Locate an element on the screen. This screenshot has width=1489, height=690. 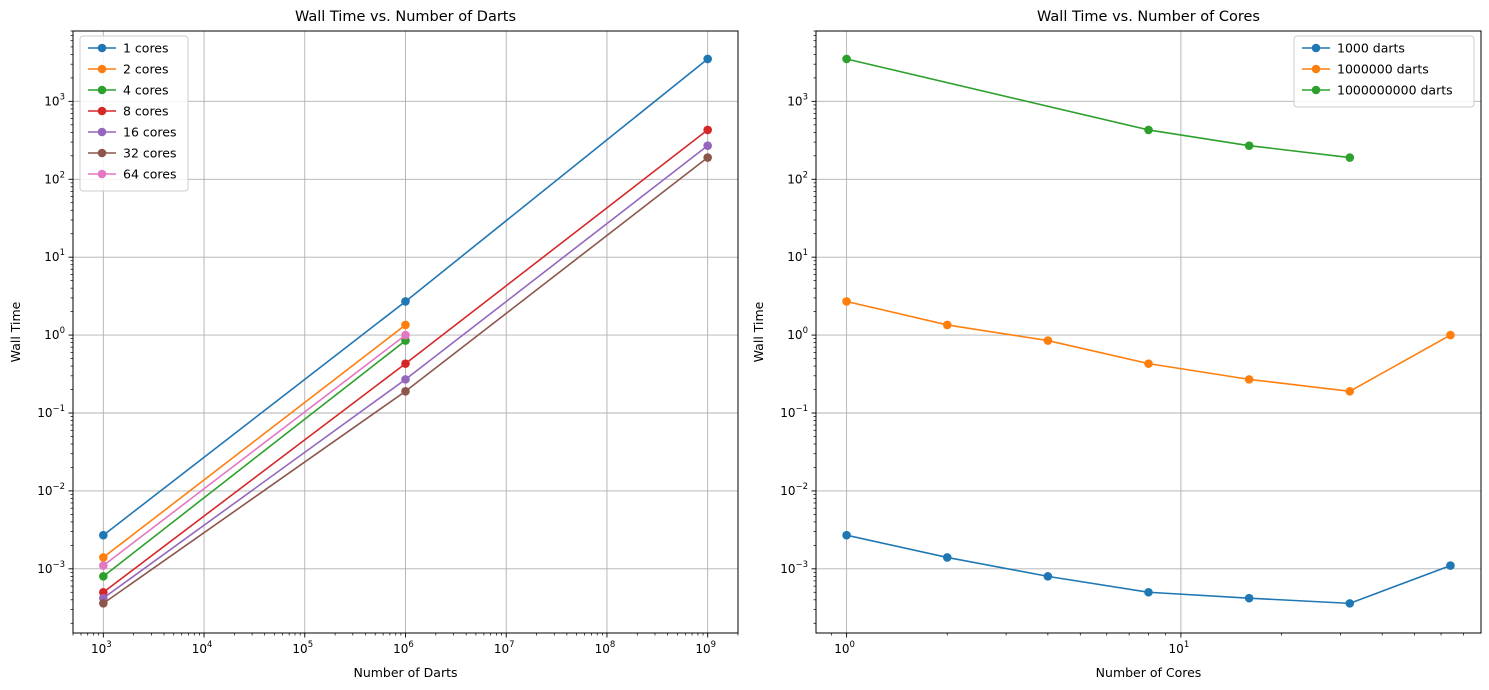
x-tick-label: 10¹ is located at coordinates (1179, 648).